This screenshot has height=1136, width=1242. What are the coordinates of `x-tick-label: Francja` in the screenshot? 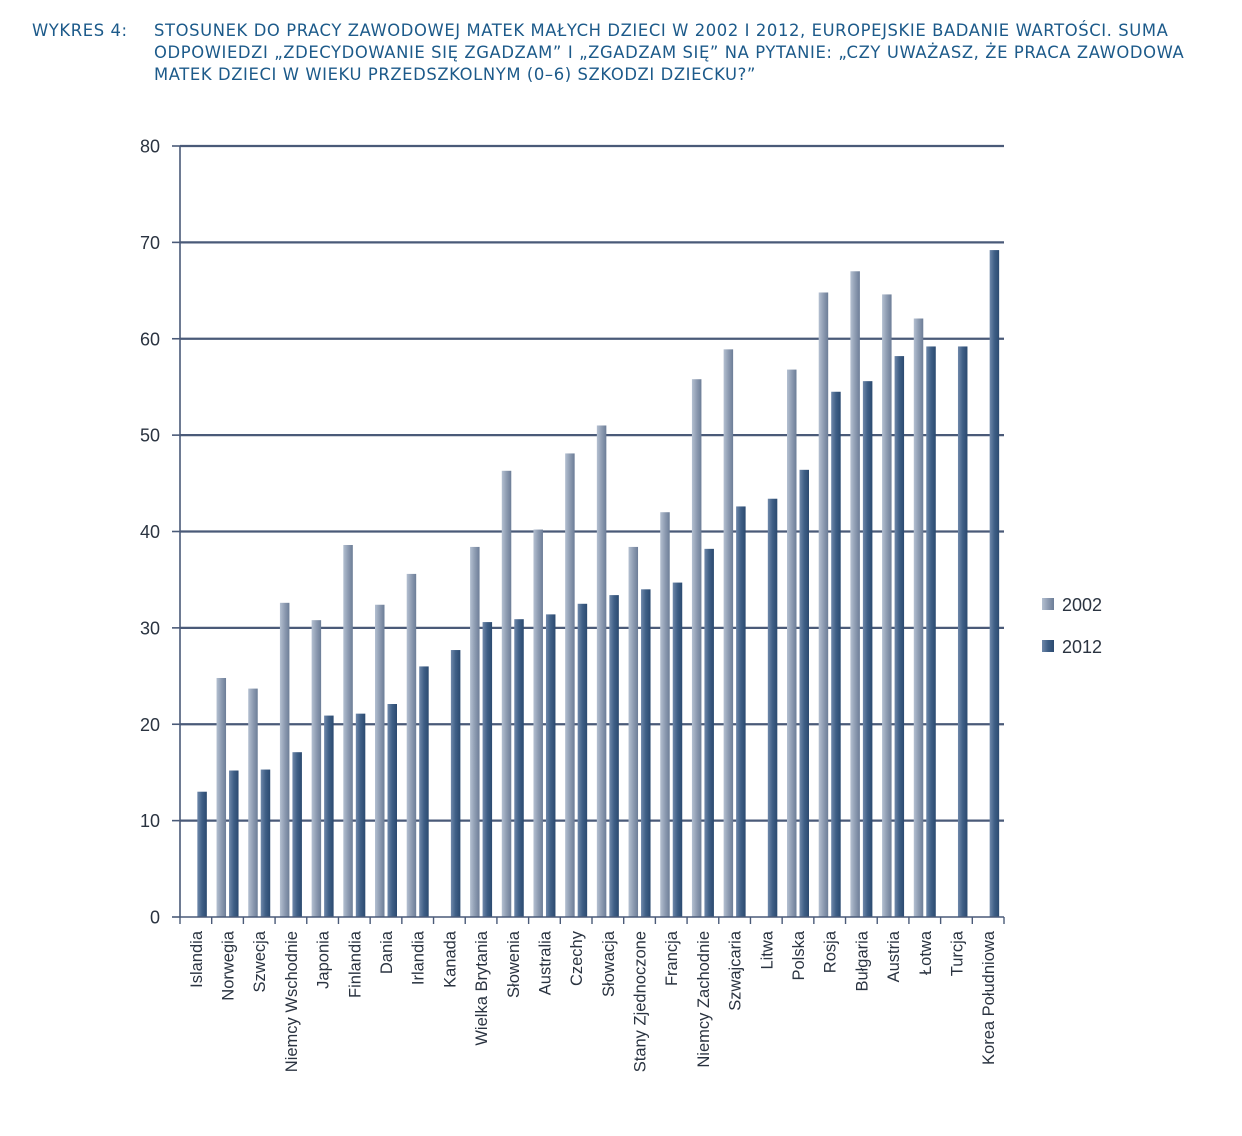 It's located at (672, 958).